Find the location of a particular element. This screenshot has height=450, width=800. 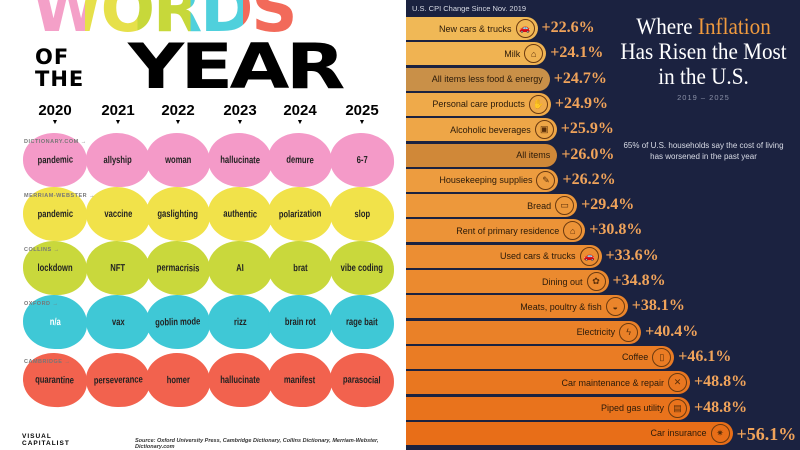

dictionary-label: MERRIAM-WEBSTER → is located at coordinates (60, 196).